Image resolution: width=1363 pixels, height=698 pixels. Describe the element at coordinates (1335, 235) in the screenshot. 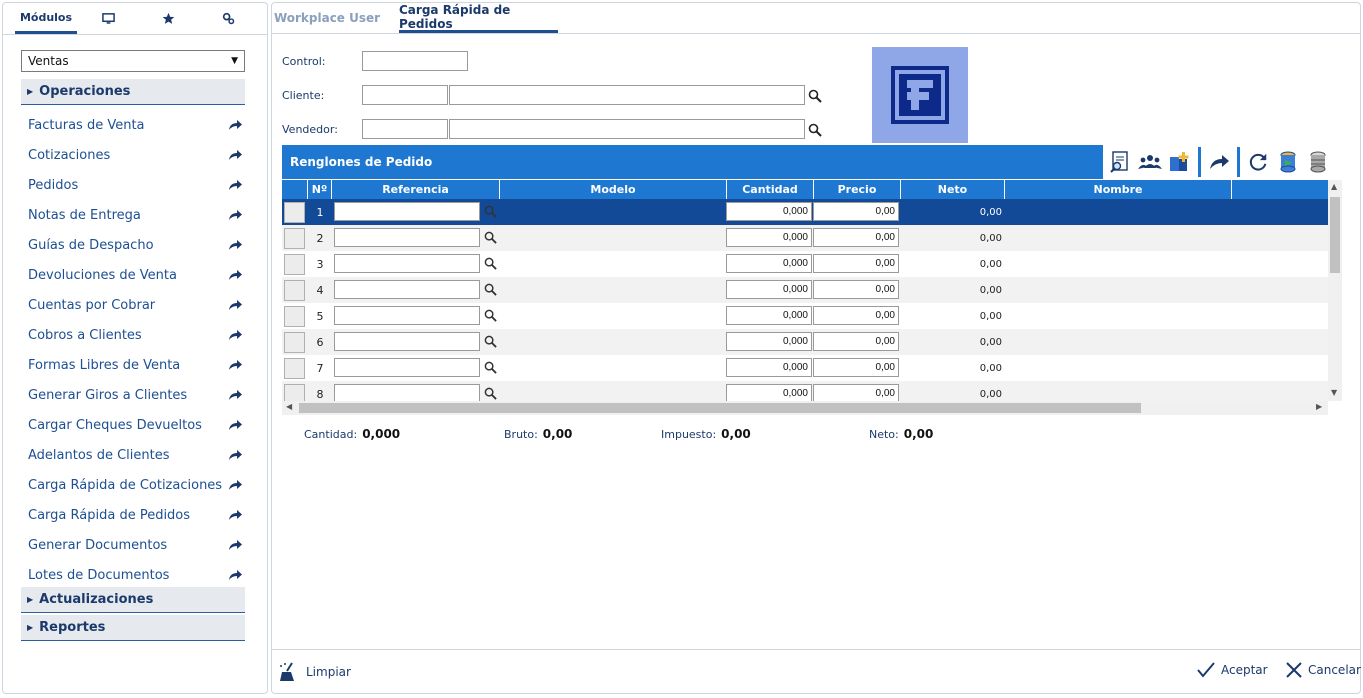

I see `vertical-scrollbar-thumb` at that location.